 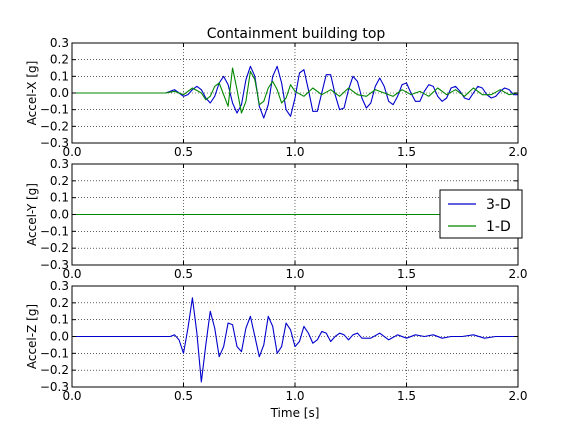 I want to click on legend: 3-D1-D, so click(x=481, y=214).